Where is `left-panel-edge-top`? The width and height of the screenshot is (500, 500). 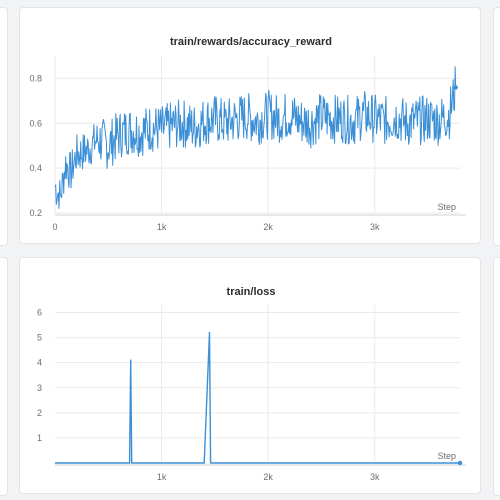 left-panel-edge-top is located at coordinates (4, 126).